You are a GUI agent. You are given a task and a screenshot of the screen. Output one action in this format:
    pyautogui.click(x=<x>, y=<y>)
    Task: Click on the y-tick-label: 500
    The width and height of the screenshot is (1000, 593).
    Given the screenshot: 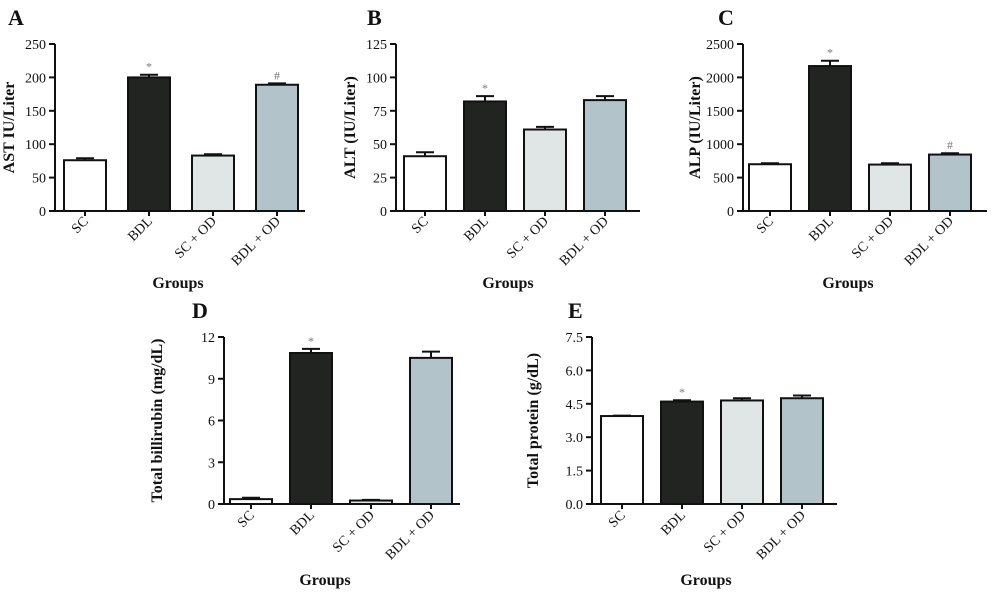 What is the action you would take?
    pyautogui.click(x=723, y=179)
    